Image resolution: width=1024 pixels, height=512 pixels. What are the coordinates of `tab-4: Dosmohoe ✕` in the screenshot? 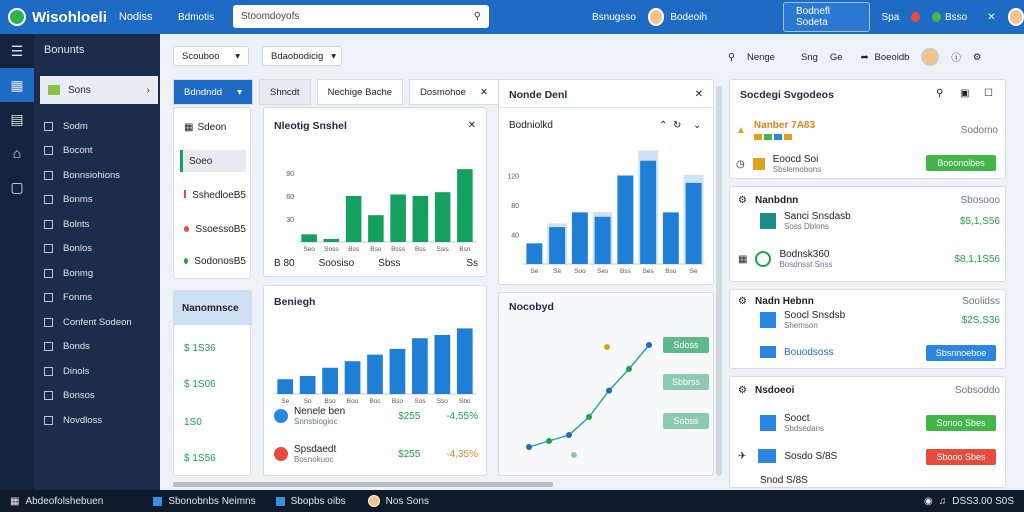 It's located at (454, 92).